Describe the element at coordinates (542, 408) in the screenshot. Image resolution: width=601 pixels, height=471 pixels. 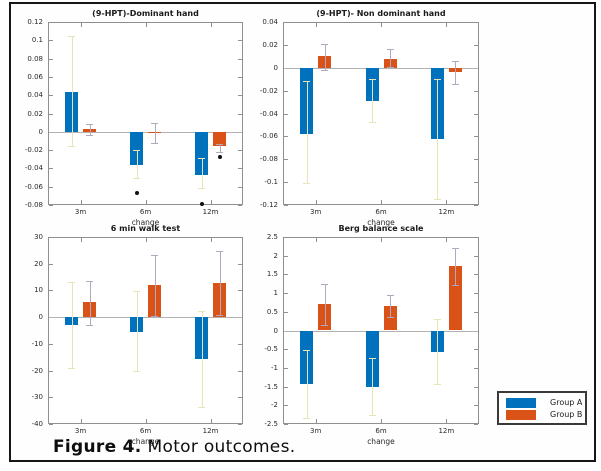
I see `legend: Group A Group B` at that location.